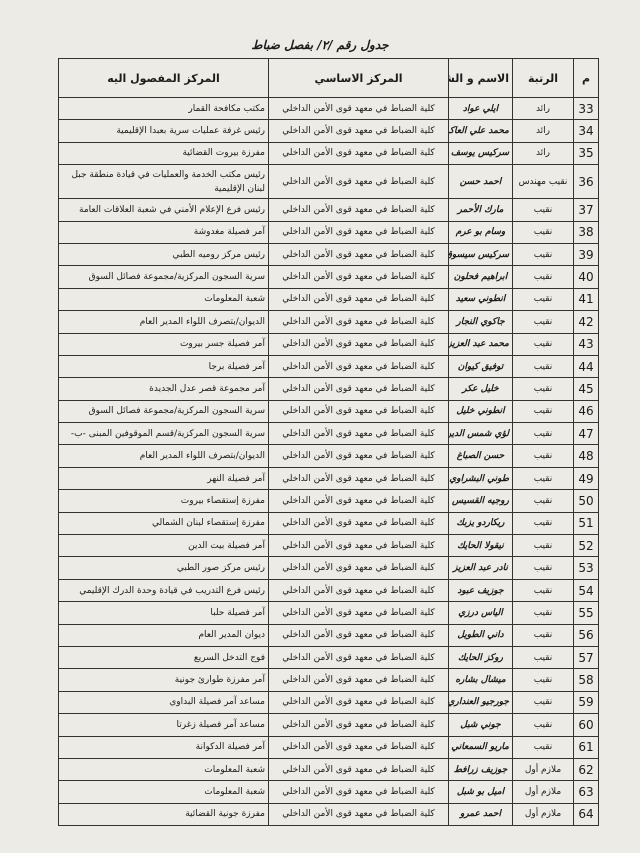 This screenshot has width=640, height=853. Describe the element at coordinates (480, 182) in the screenshot. I see `officer-name: احمد حسن` at that location.